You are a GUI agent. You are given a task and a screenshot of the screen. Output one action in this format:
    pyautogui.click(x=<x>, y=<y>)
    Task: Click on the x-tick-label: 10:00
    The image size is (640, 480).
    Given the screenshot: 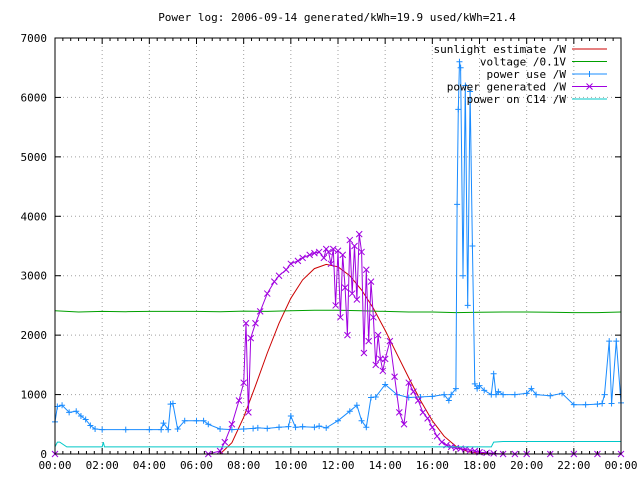 What is the action you would take?
    pyautogui.click(x=290, y=465)
    